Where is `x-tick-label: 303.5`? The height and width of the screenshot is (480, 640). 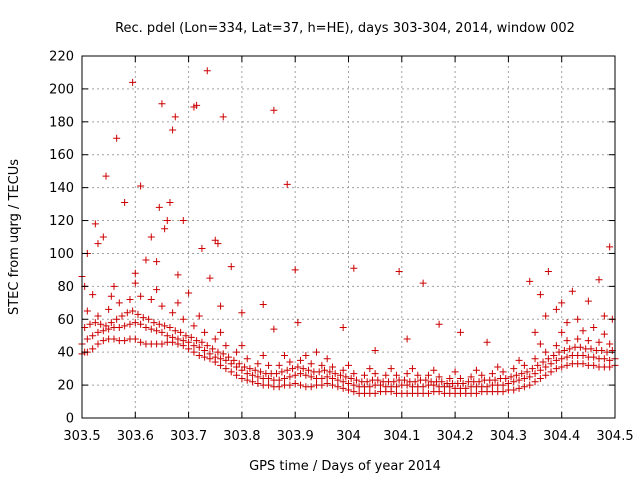
x-tick-label: 303.5 is located at coordinates (81, 436).